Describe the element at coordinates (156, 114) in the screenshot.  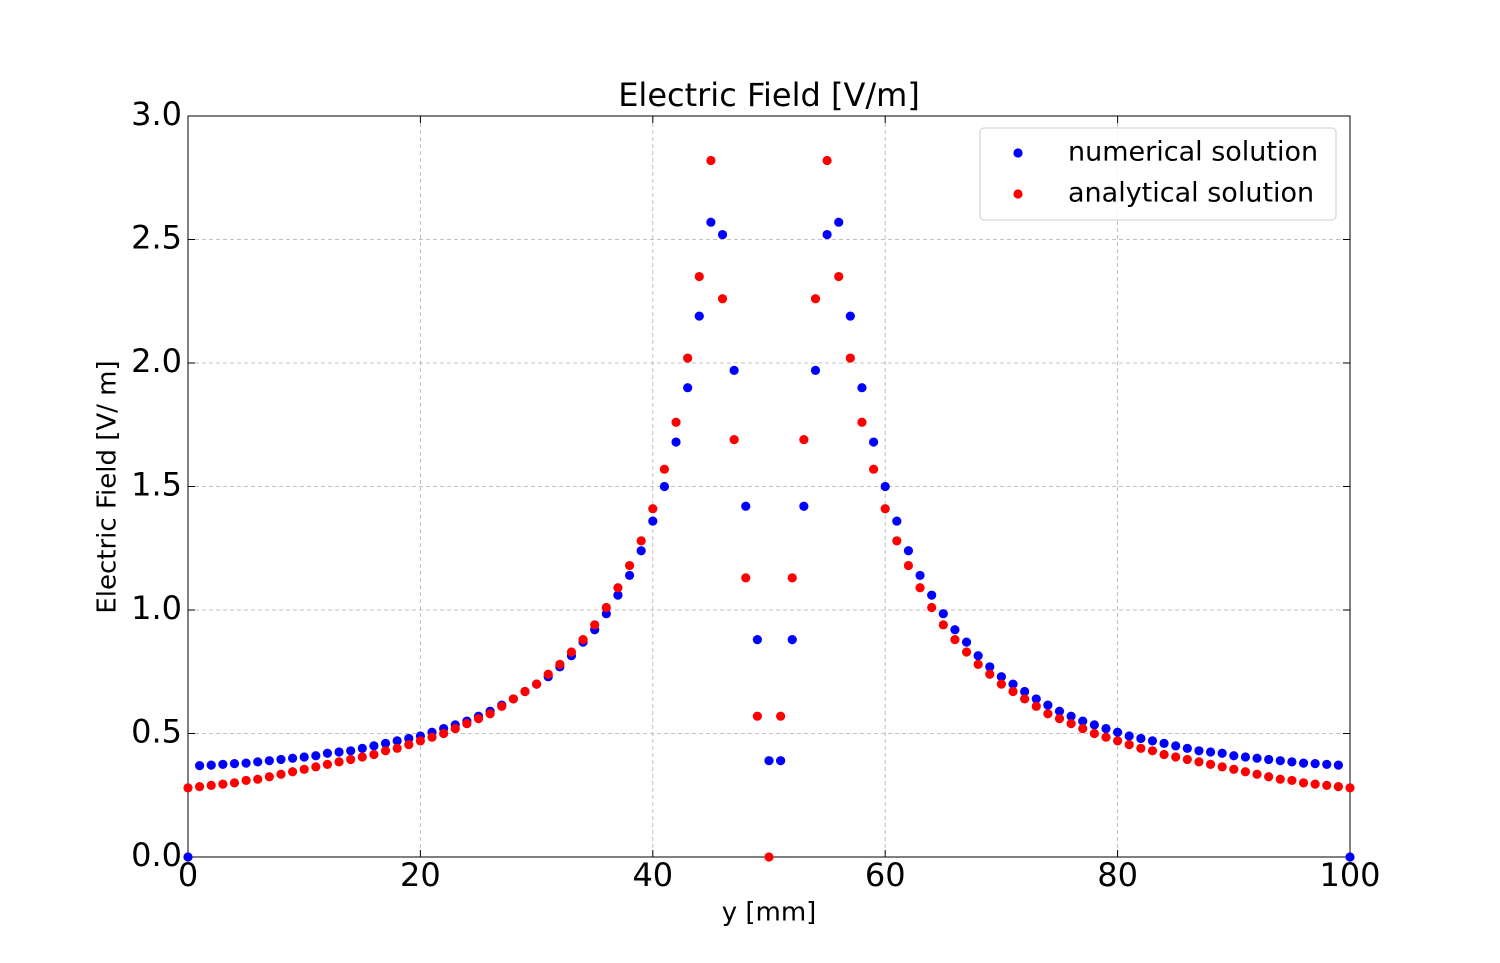
I see `y-tick-label: 3.0` at that location.